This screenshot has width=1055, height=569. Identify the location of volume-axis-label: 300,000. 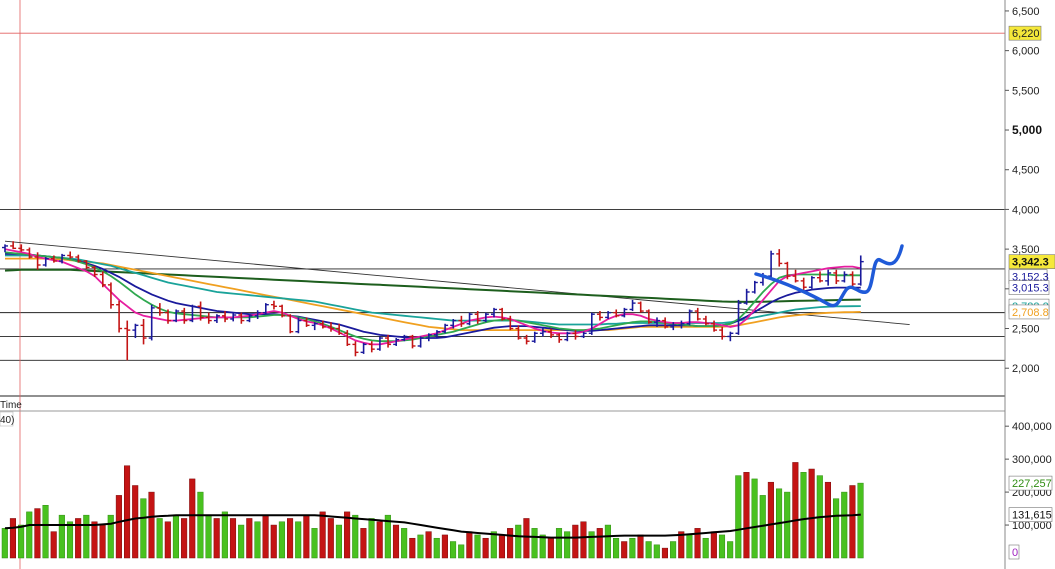
(1032, 460).